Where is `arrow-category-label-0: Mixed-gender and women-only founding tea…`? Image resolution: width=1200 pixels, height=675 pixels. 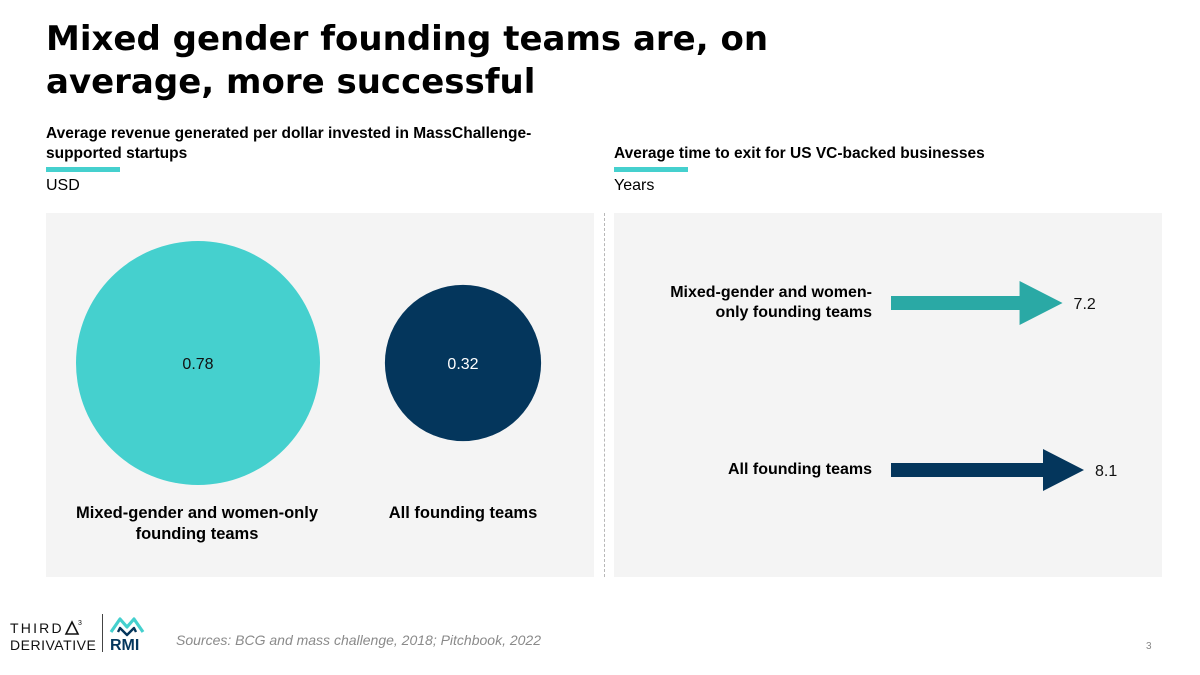 arrow-category-label-0: Mixed-gender and women-only founding tea… is located at coordinates (771, 302).